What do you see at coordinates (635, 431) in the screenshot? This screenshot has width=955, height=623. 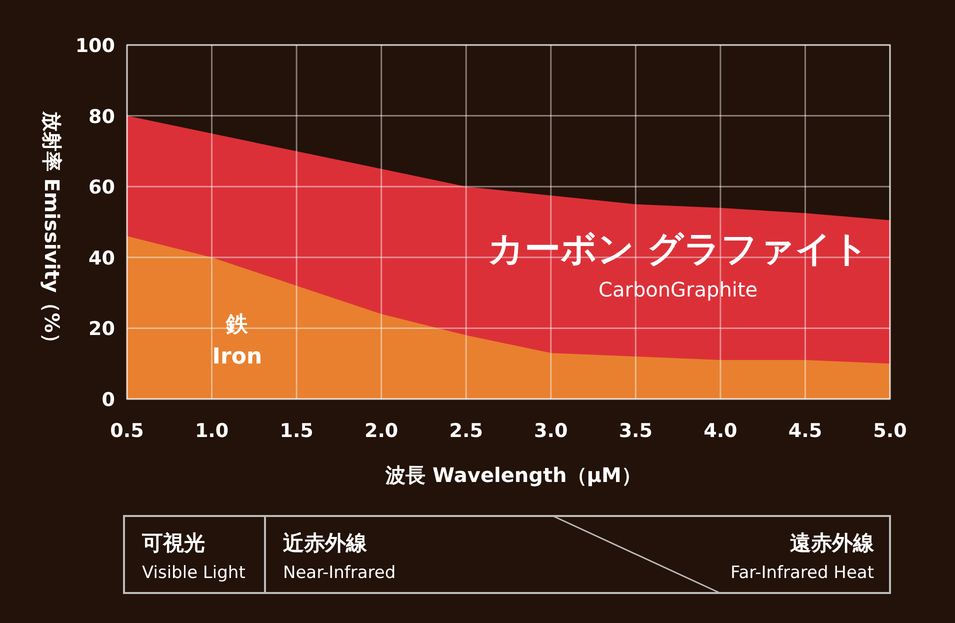 I see `x-tick-label: 3.5` at bounding box center [635, 431].